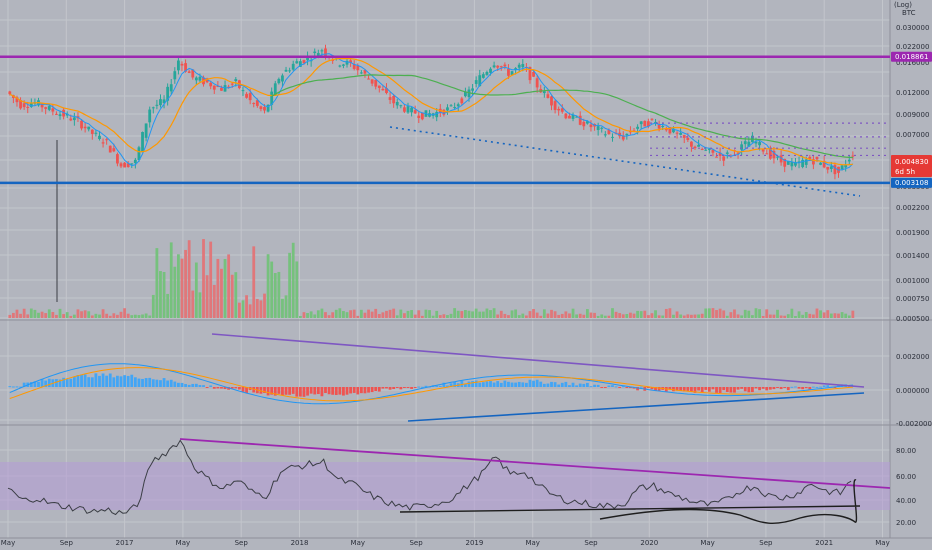 This screenshot has width=932, height=550. Describe the element at coordinates (474, 543) in the screenshot. I see `time-tick-label: 2019` at that location.